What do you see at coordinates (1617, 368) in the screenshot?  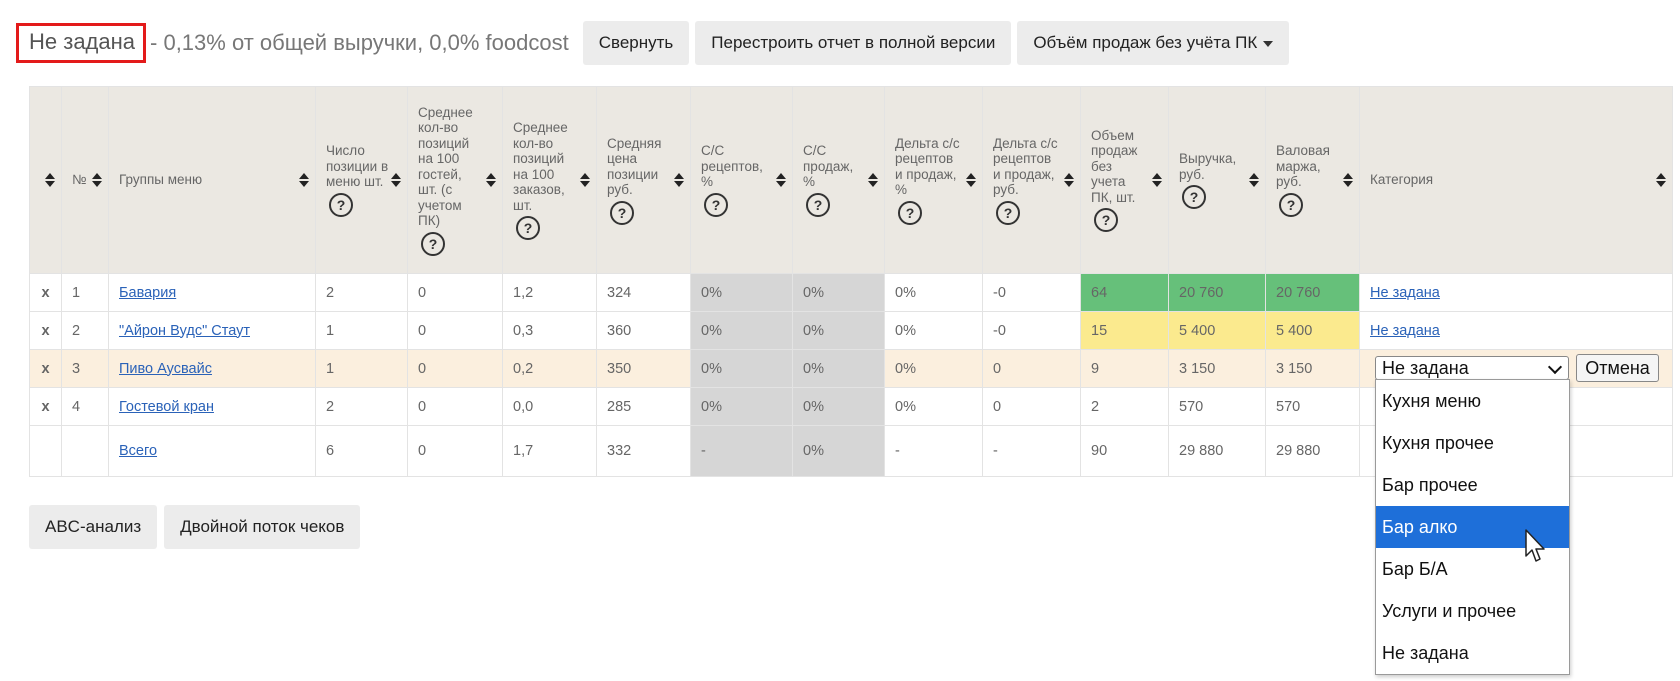 I see `cancel-button: Отмена` at bounding box center [1617, 368].